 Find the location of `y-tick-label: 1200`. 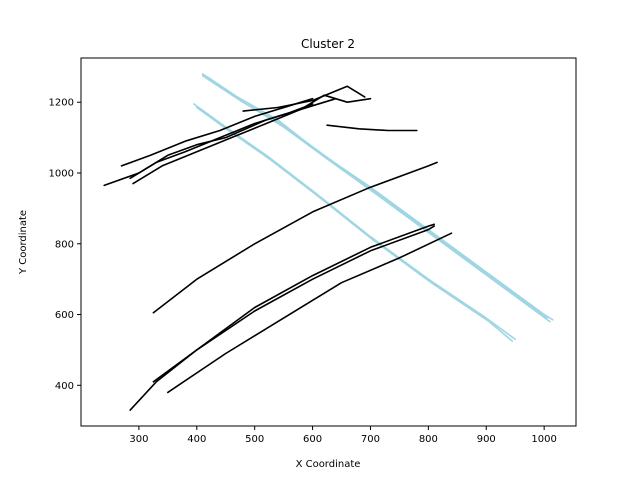

y-tick-label: 1200 is located at coordinates (61, 103).